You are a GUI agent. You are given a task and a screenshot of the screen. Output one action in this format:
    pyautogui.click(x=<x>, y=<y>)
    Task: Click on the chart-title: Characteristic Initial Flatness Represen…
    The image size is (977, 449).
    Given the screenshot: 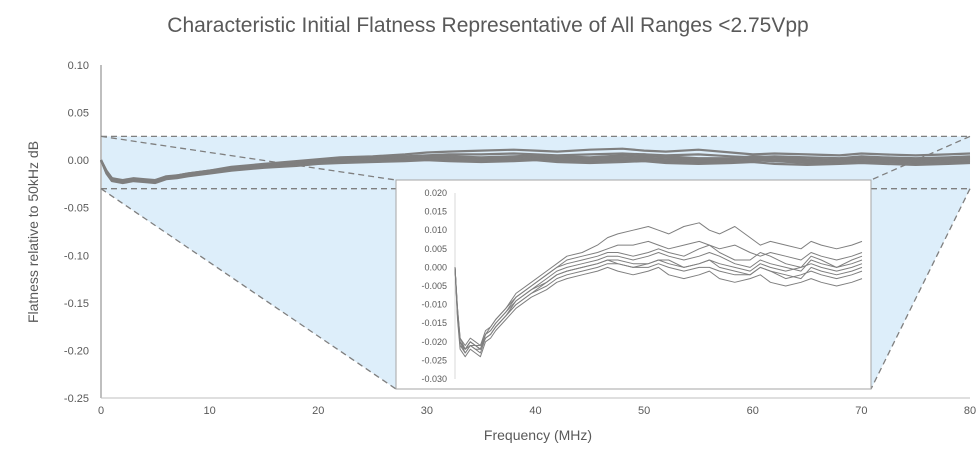 What is the action you would take?
    pyautogui.click(x=487, y=25)
    